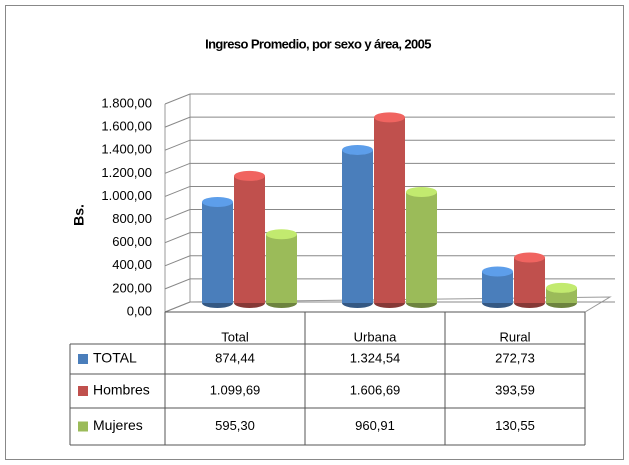 The width and height of the screenshot is (629, 465). I want to click on legend-label: Hombres, so click(121, 390).